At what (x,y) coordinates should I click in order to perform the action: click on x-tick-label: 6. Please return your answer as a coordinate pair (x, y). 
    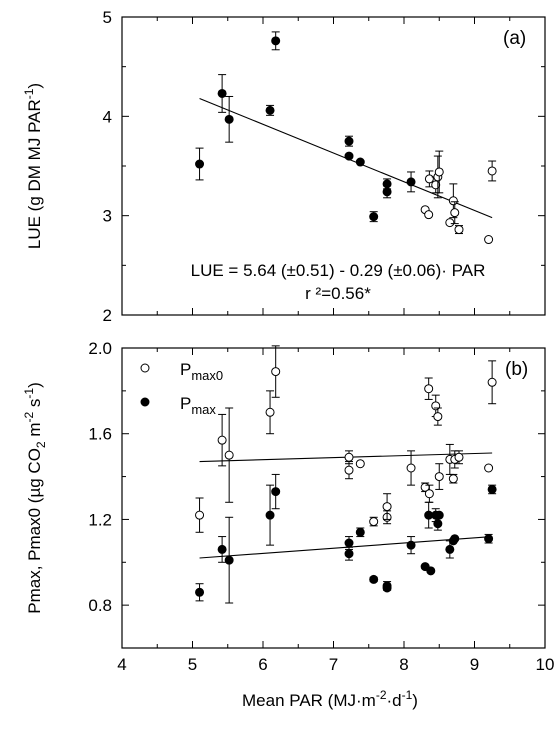
    Looking at the image, I should click on (262, 664).